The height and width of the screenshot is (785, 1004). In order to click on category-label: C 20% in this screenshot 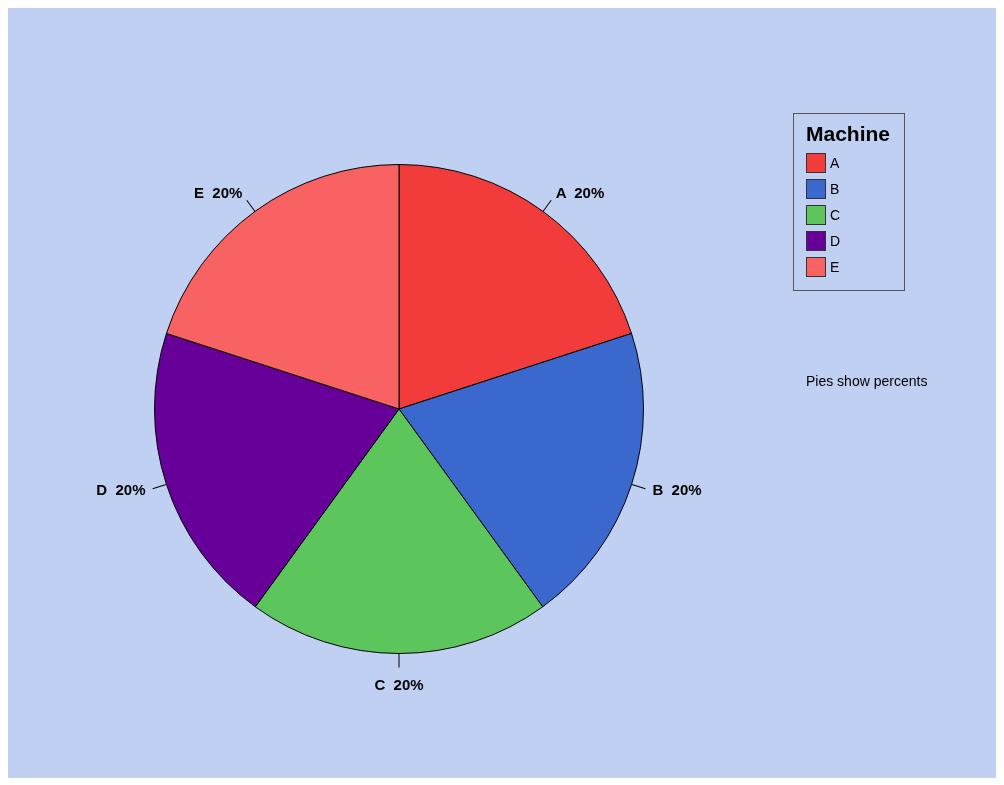, I will do `click(399, 684)`.